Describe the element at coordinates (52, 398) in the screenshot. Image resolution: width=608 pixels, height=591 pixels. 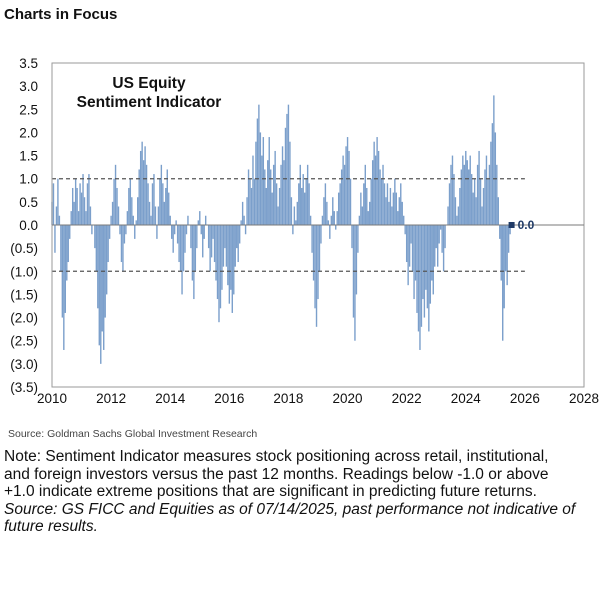
I see `x-tick-label: 2010` at that location.